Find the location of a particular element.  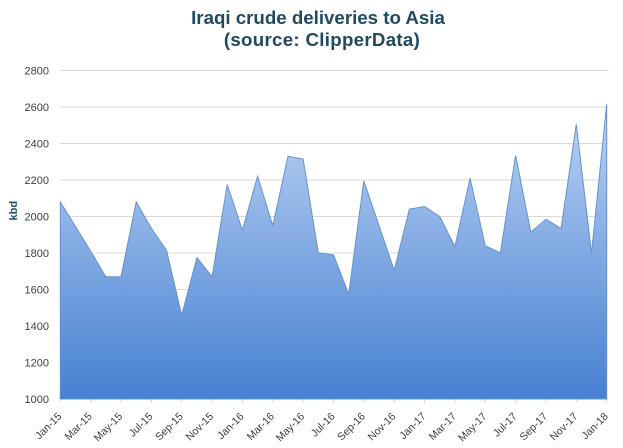

svg-text: 2600 is located at coordinates (37, 108).